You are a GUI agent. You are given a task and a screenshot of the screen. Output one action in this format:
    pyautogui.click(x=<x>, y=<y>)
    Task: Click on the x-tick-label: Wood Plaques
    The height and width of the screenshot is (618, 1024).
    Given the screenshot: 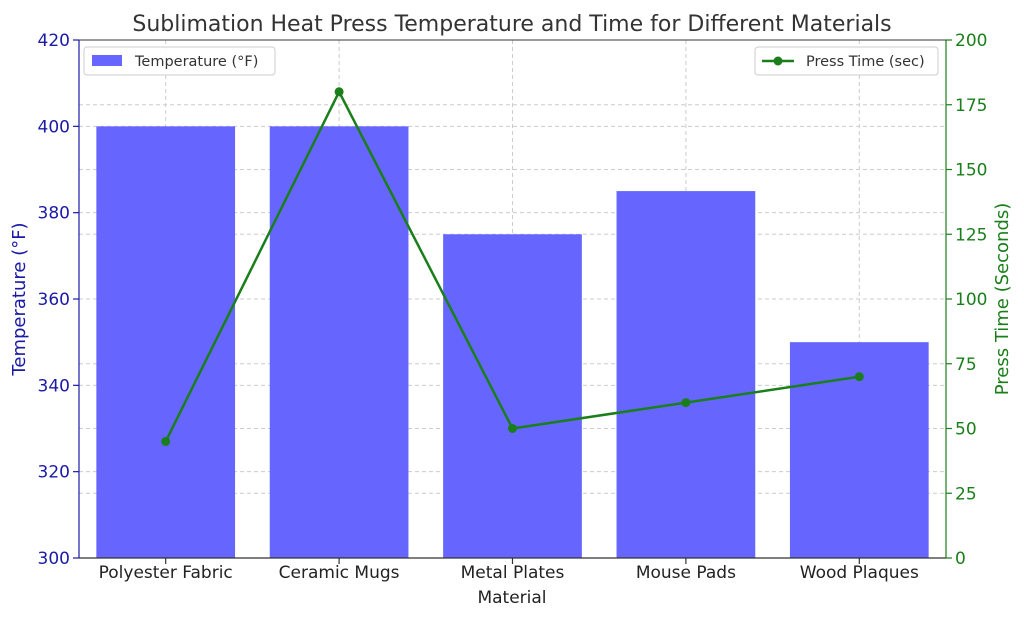 What is the action you would take?
    pyautogui.click(x=859, y=573)
    